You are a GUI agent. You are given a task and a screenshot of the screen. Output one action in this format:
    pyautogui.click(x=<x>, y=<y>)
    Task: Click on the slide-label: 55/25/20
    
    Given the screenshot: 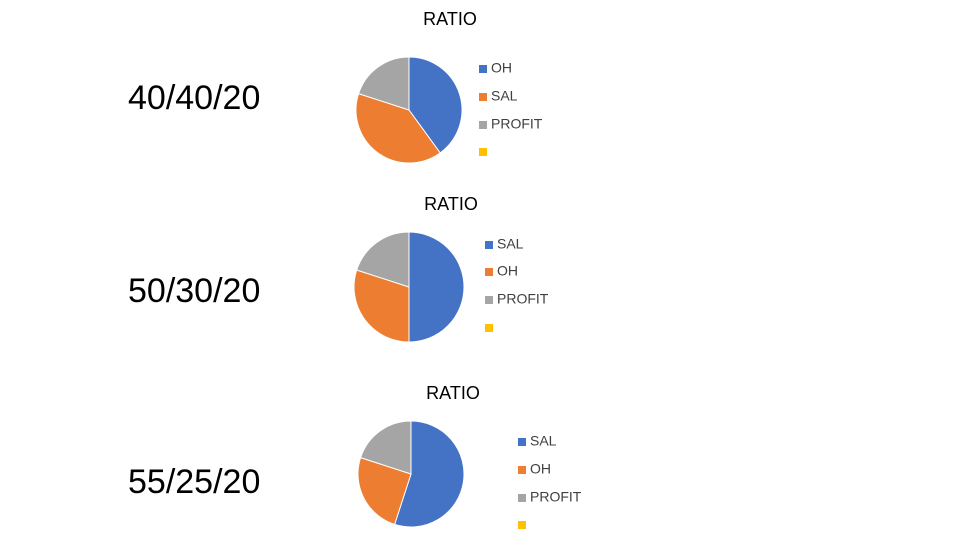 What is the action you would take?
    pyautogui.click(x=194, y=482)
    